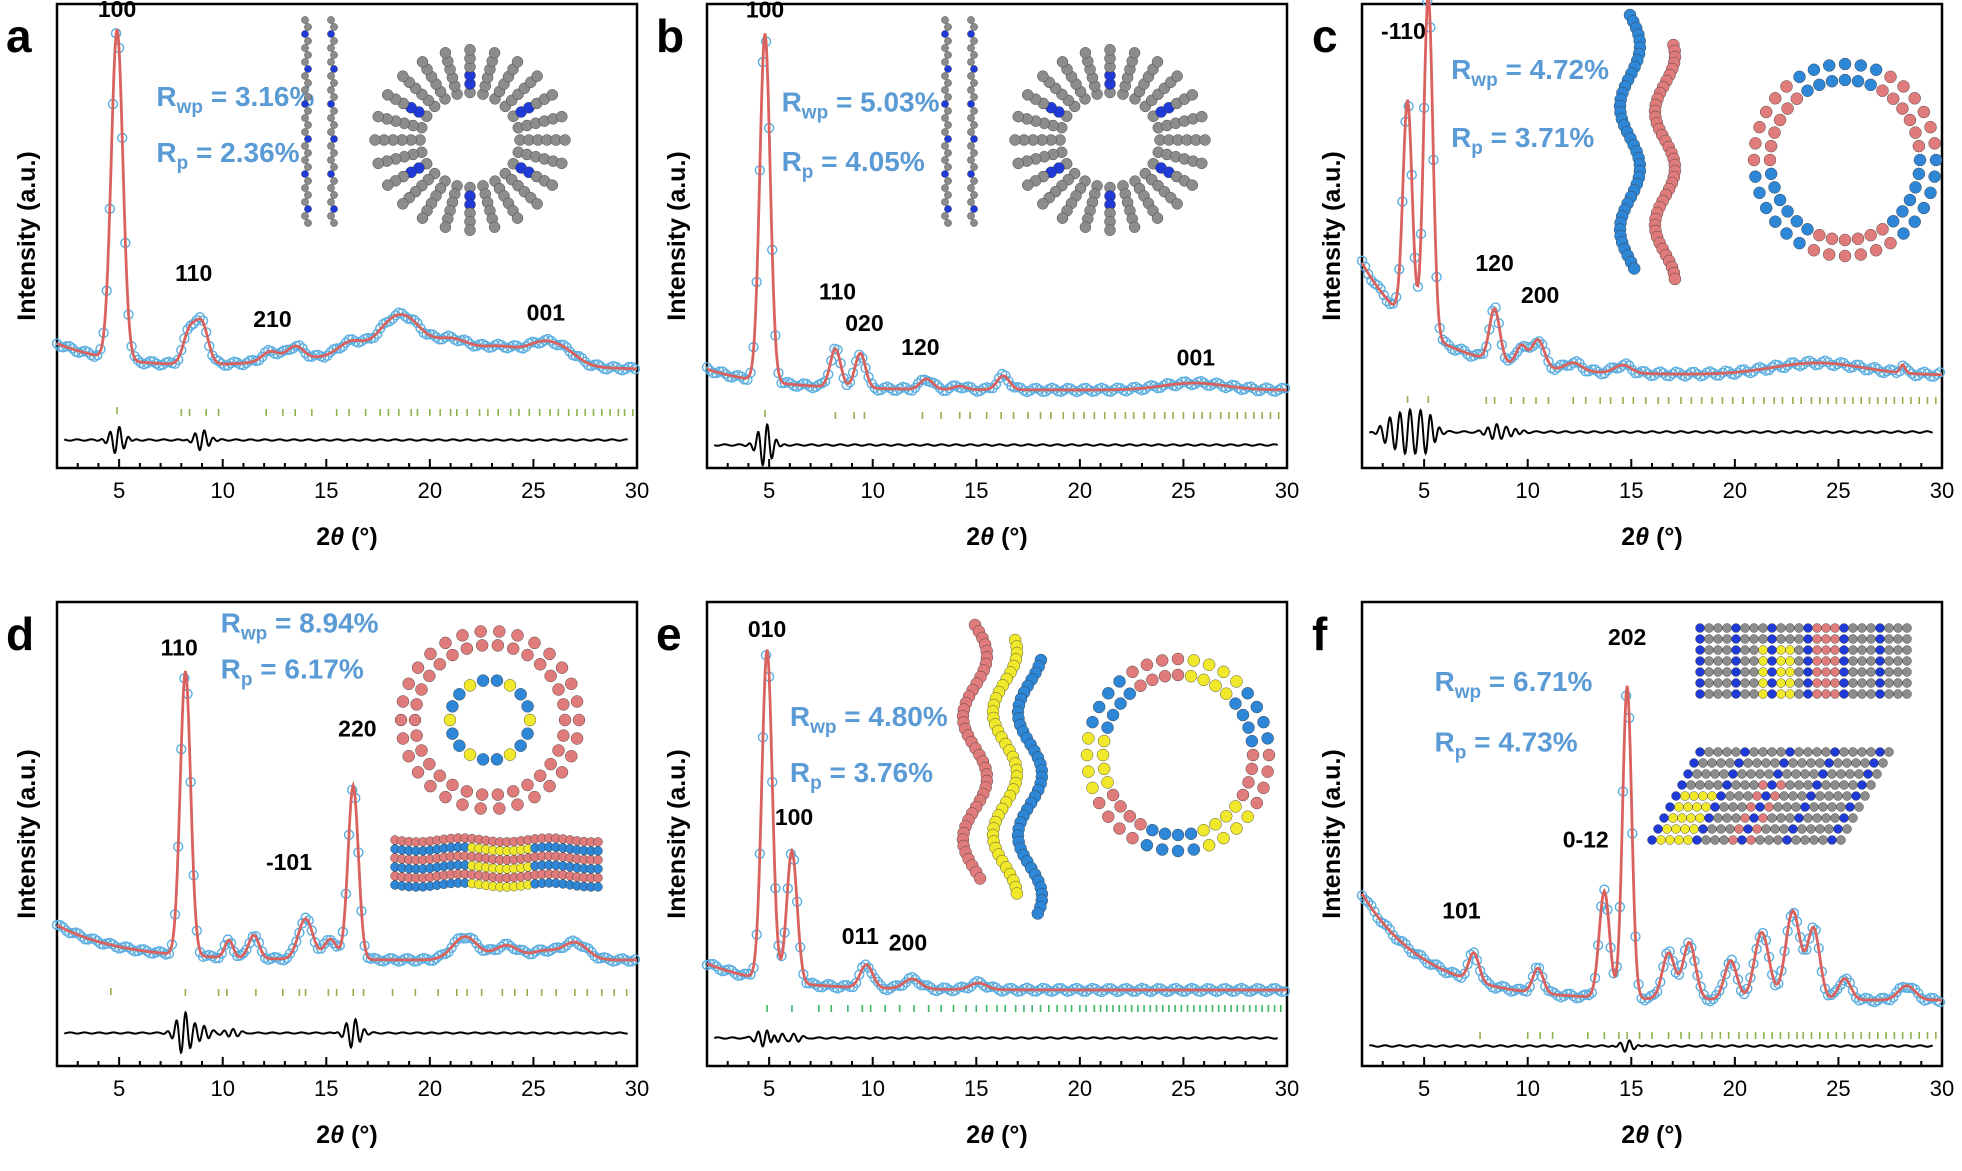  I want to click on peak-label: 120, so click(1494, 263).